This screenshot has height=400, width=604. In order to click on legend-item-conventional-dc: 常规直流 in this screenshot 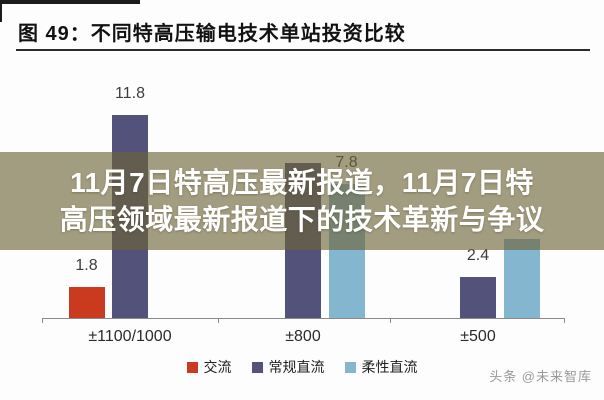, I will do `click(288, 367)`.